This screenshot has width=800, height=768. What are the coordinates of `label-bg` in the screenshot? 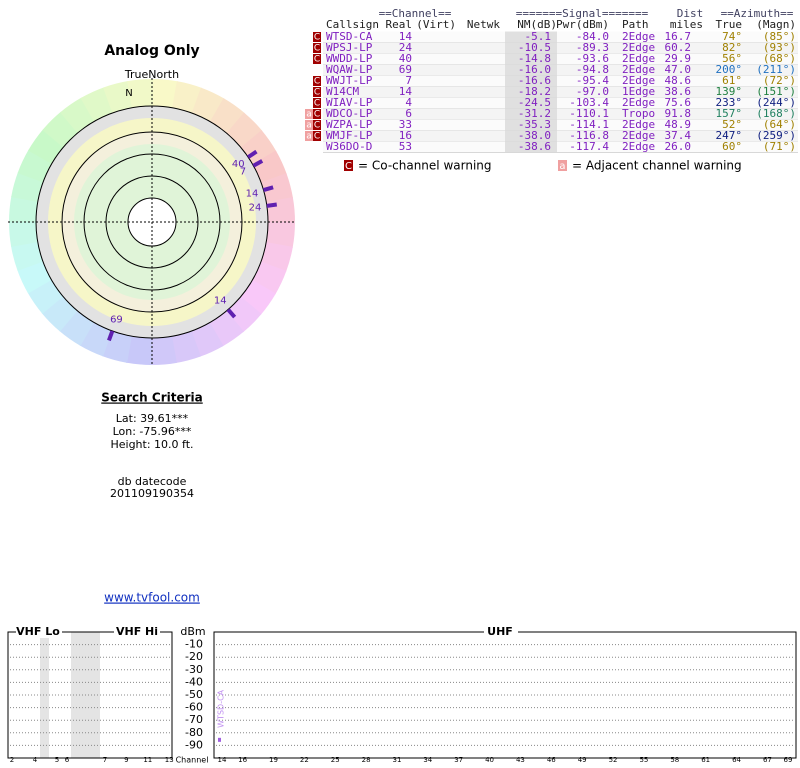 It's located at (501, 632).